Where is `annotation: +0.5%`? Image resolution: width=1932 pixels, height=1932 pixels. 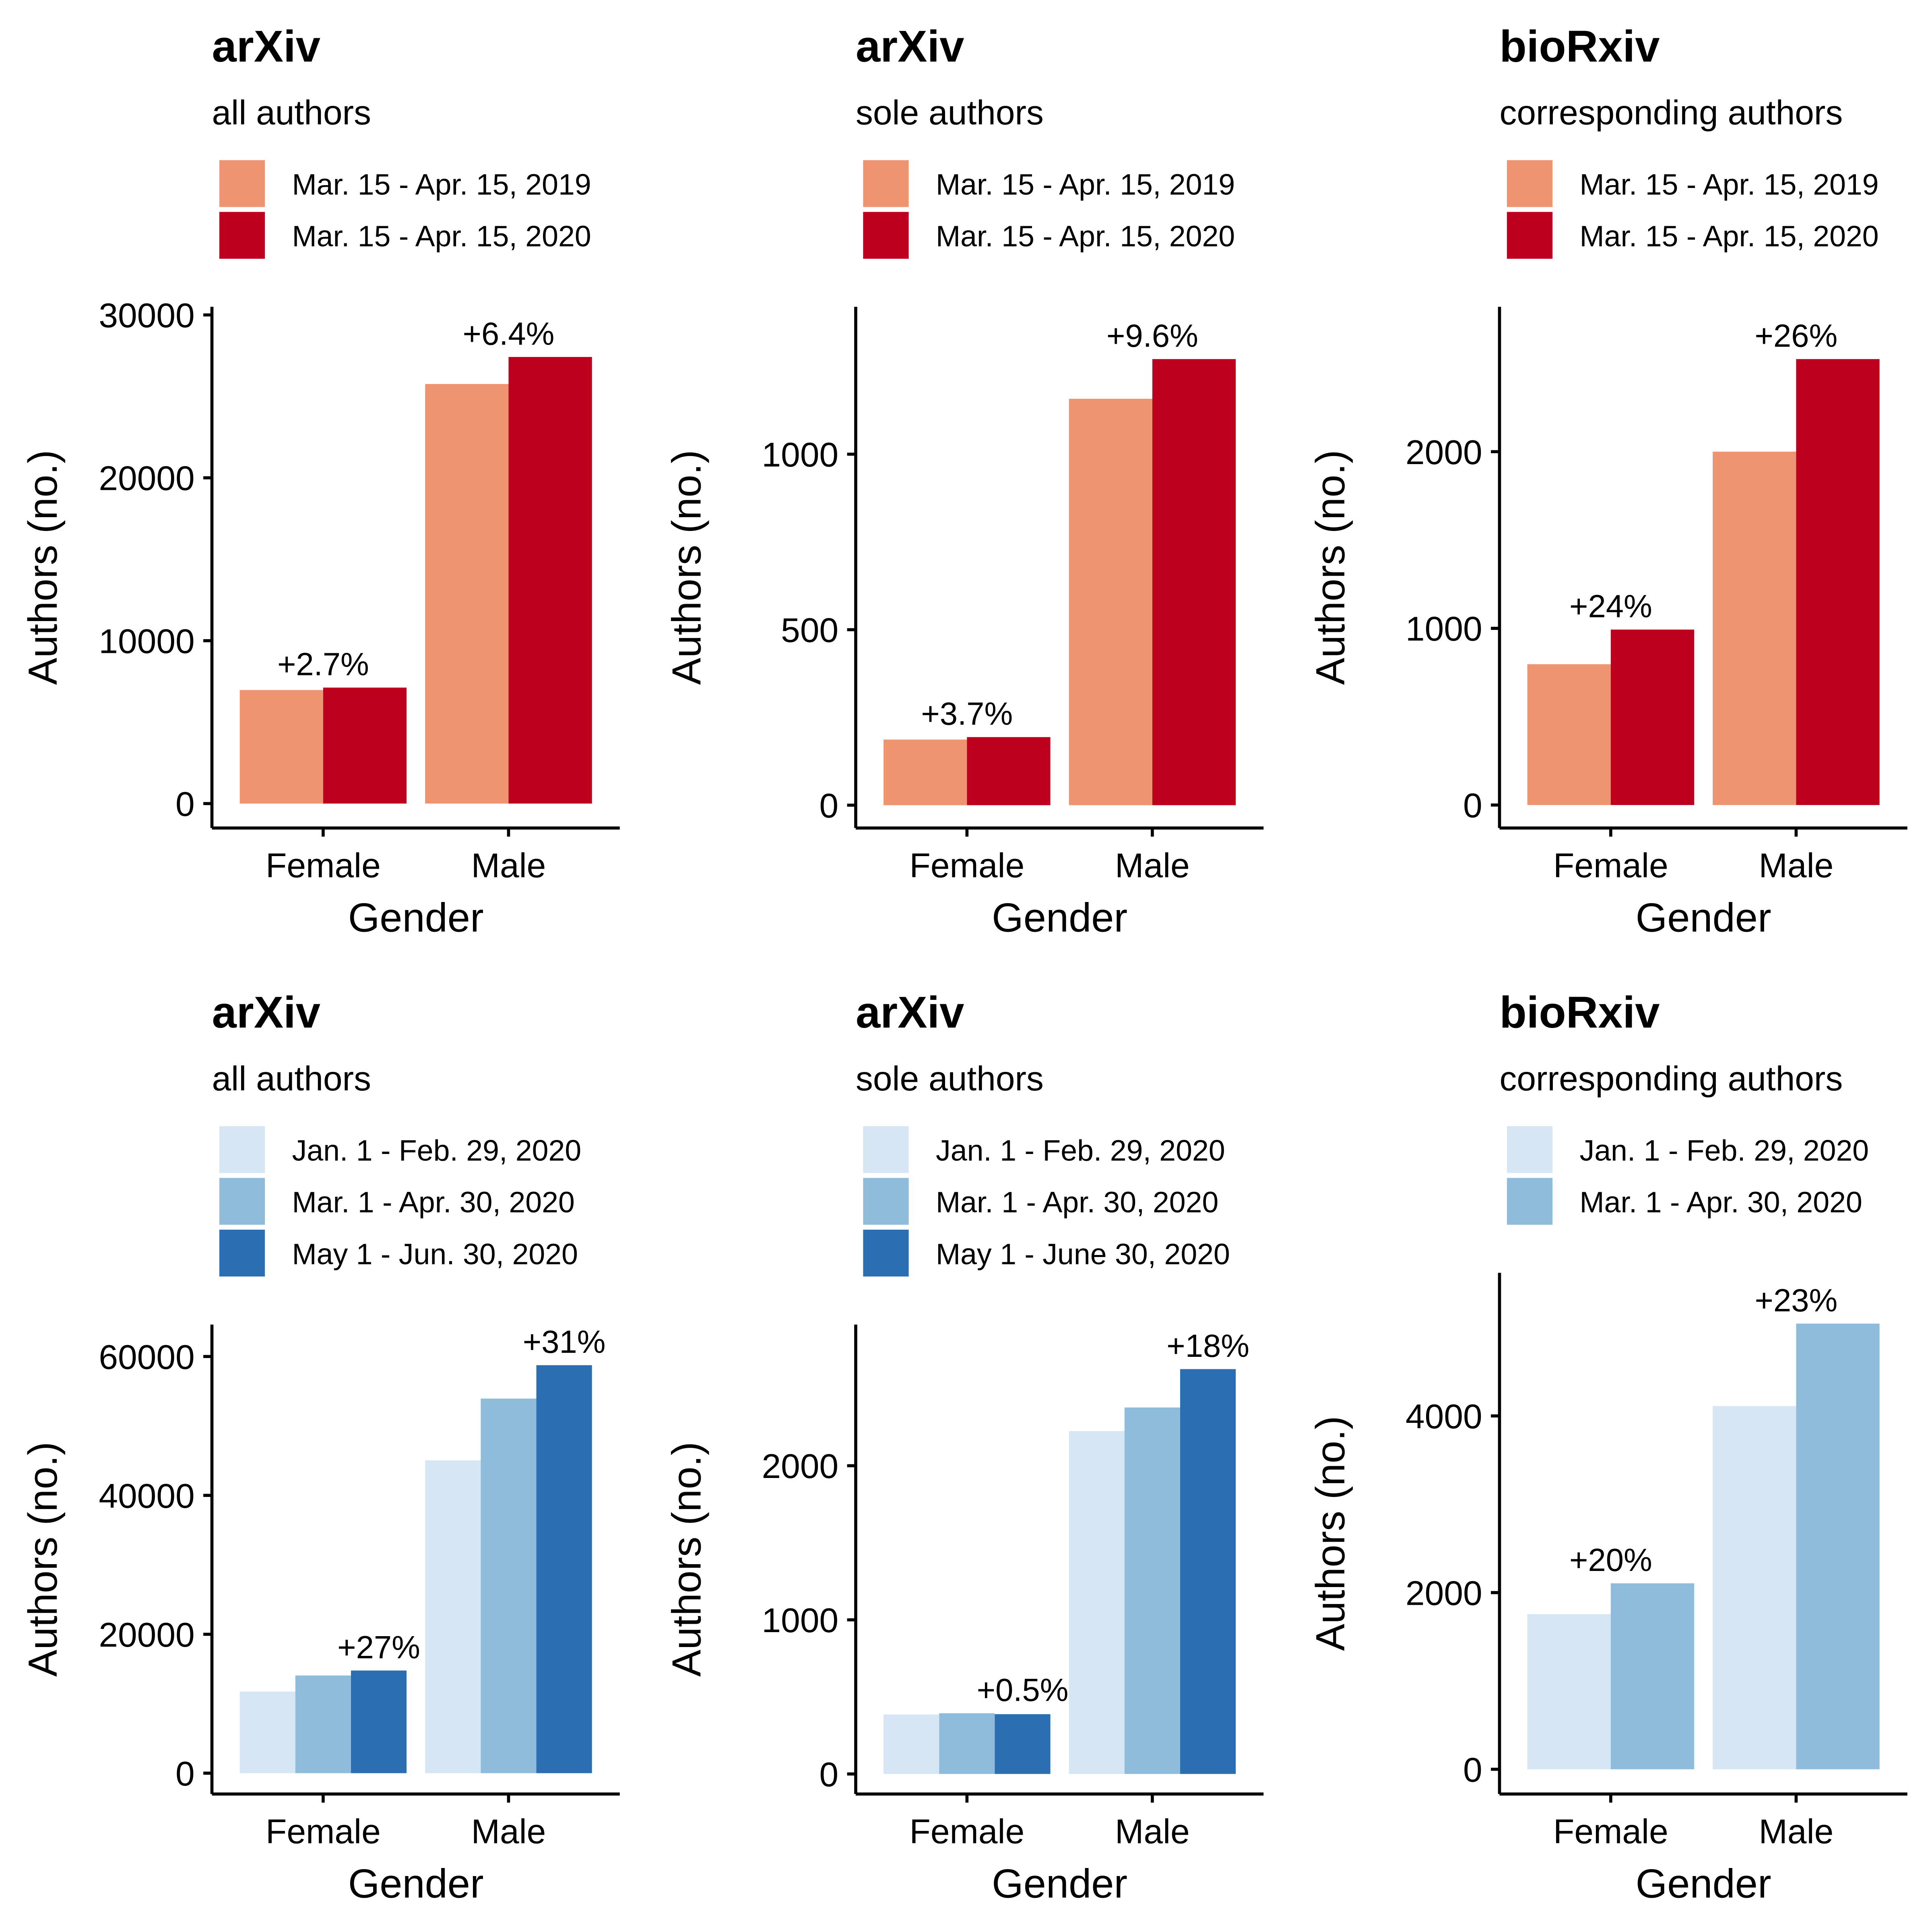 annotation: +0.5% is located at coordinates (1023, 1690).